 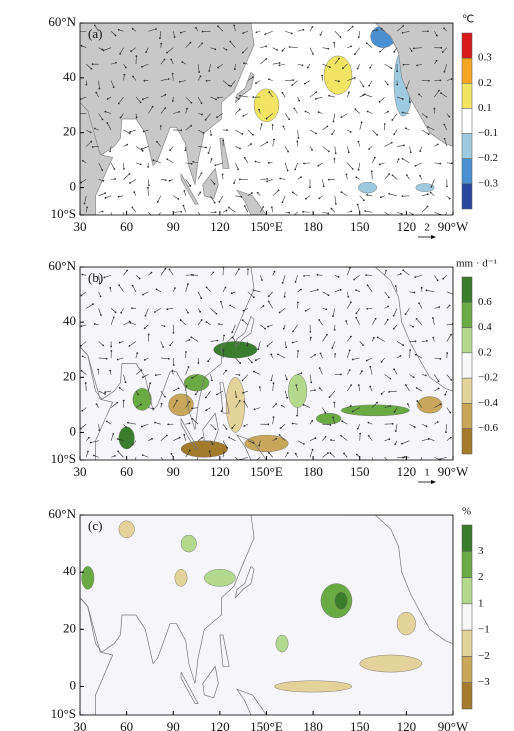 I want to click on y-tick-label: 40, so click(x=69, y=570).